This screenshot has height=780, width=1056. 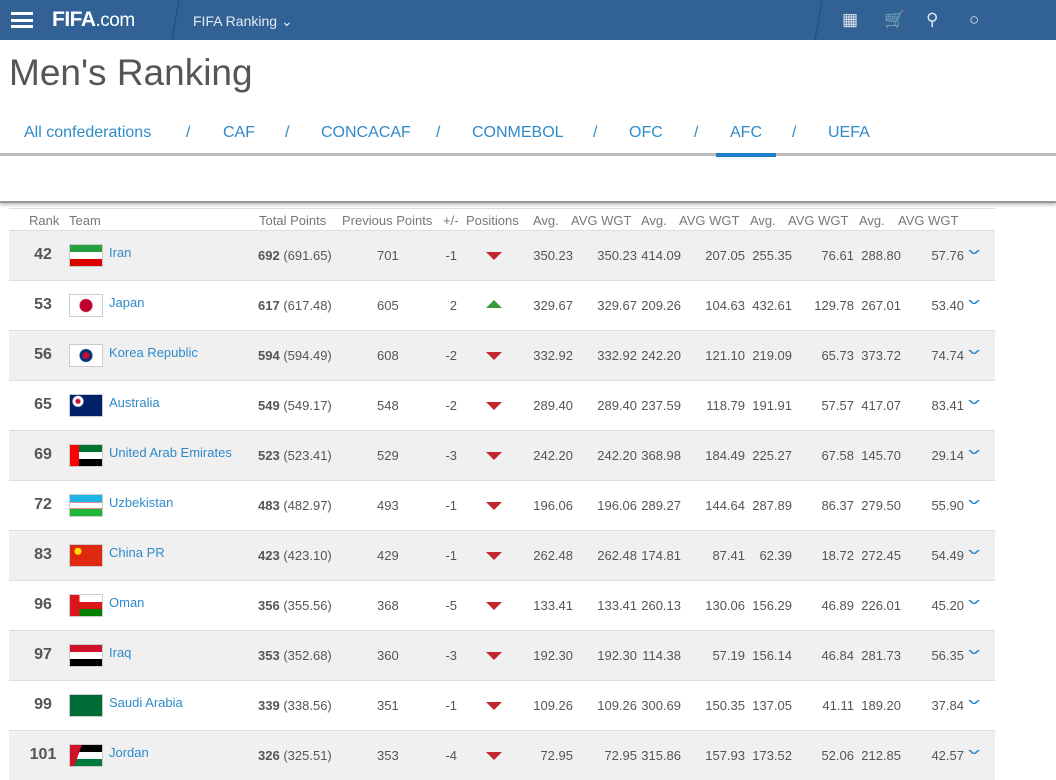 What do you see at coordinates (137, 552) in the screenshot?
I see `team-link: China PR` at bounding box center [137, 552].